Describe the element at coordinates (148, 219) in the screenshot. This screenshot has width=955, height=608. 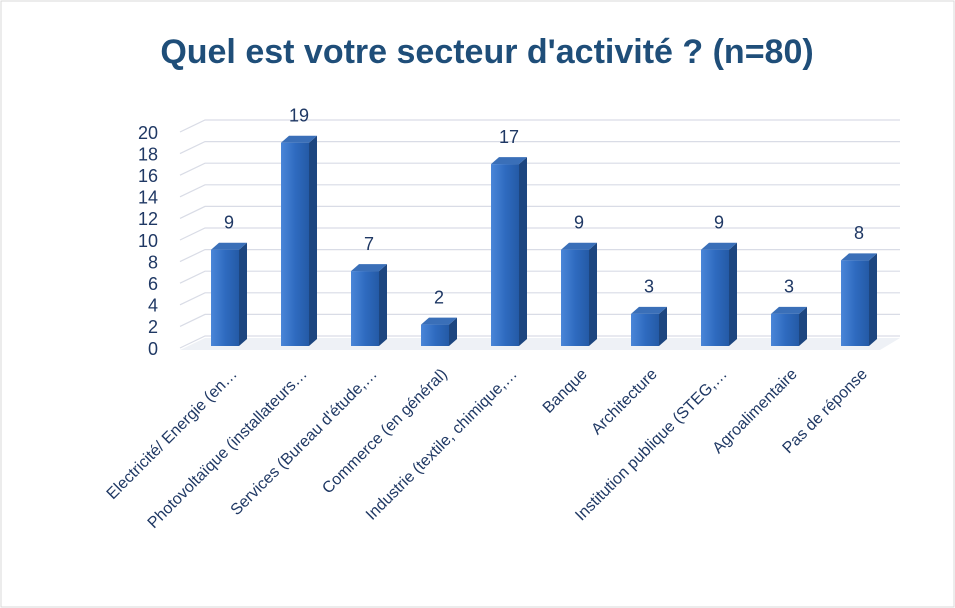
I see `y-tick-label: 12` at that location.